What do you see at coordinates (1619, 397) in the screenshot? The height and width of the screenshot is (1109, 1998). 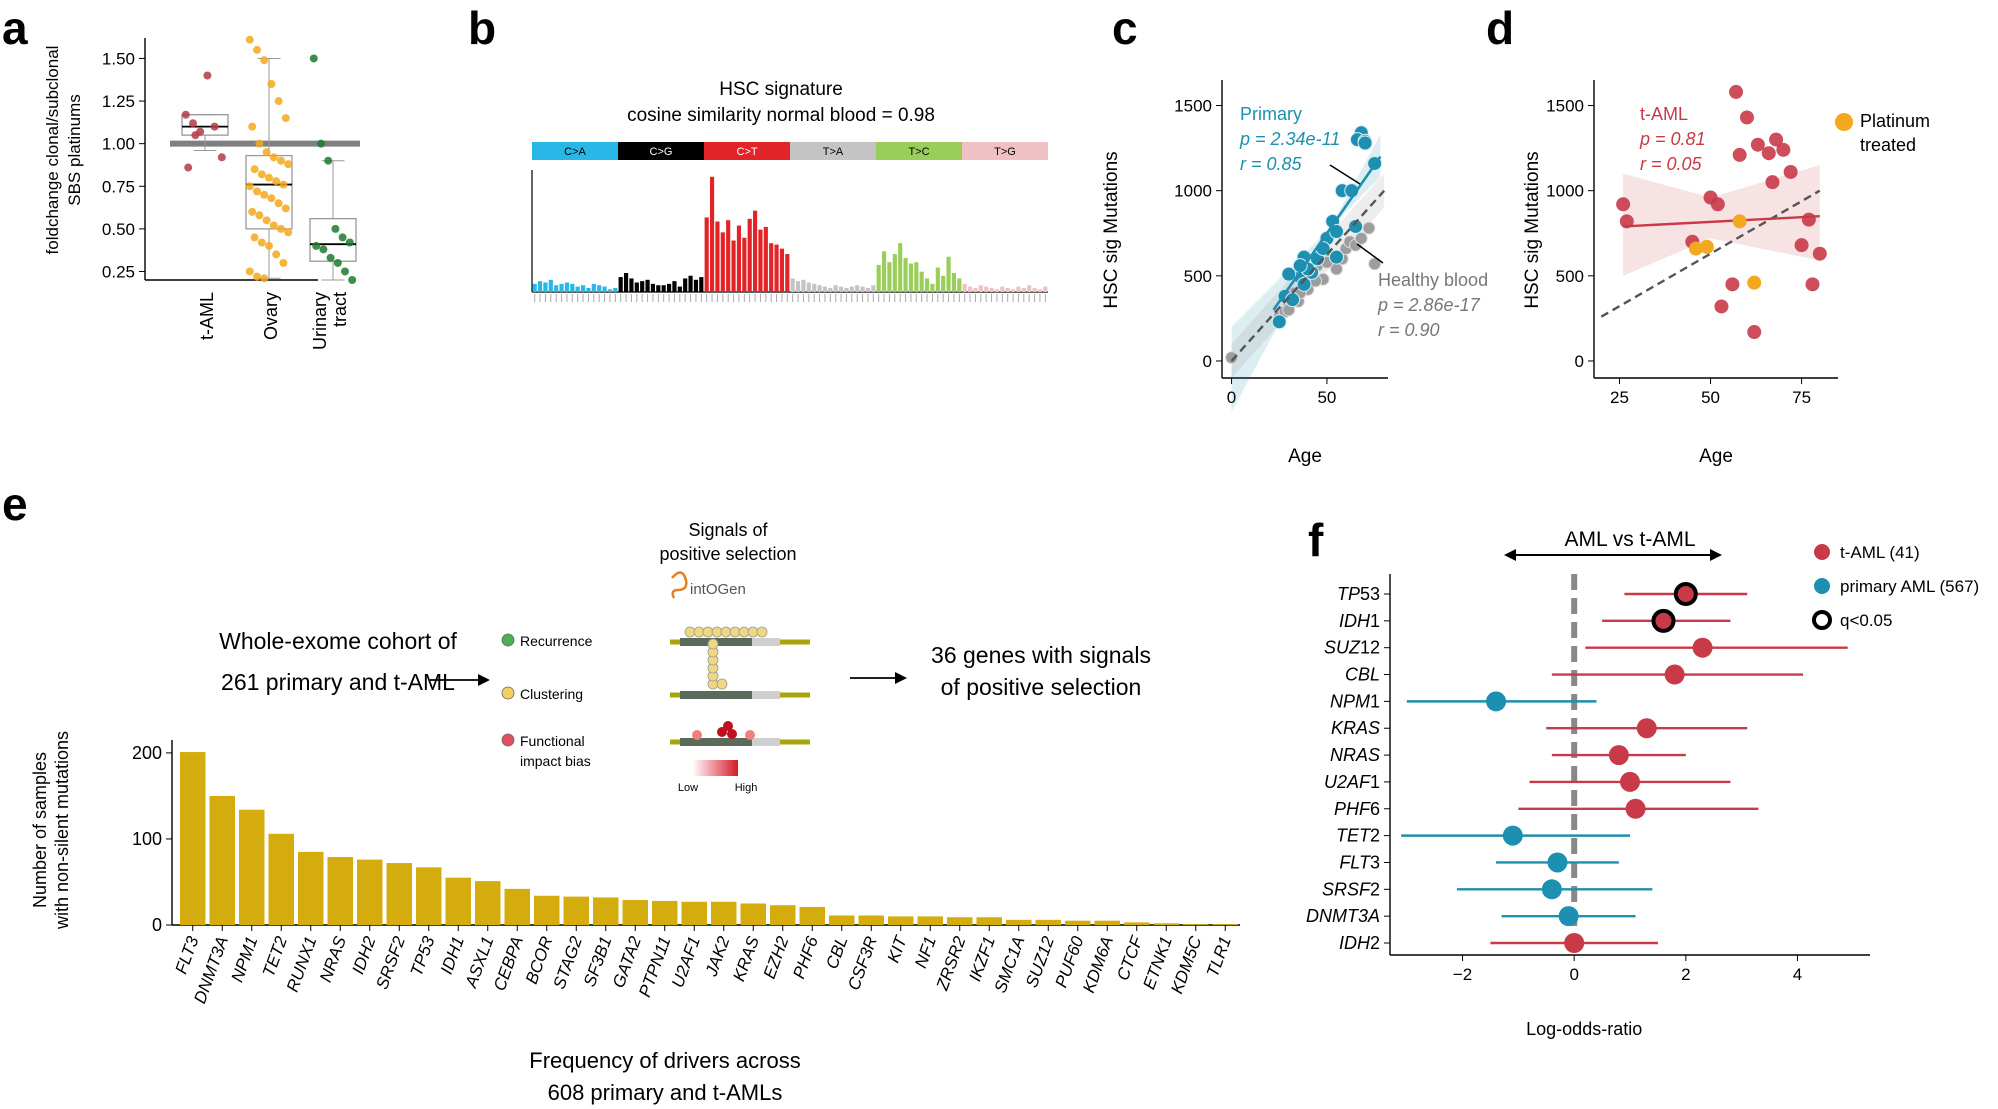 I see `x-tick-label: 25` at bounding box center [1619, 397].